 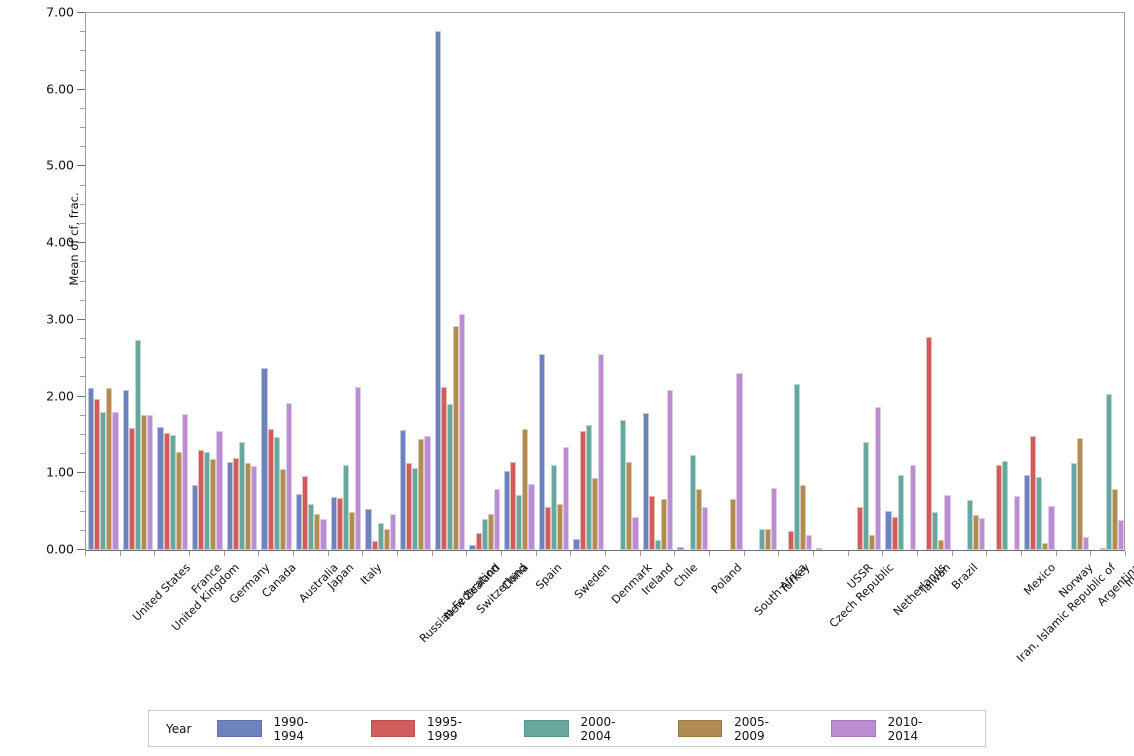 I want to click on x-tick-label: Brazil, so click(x=965, y=577).